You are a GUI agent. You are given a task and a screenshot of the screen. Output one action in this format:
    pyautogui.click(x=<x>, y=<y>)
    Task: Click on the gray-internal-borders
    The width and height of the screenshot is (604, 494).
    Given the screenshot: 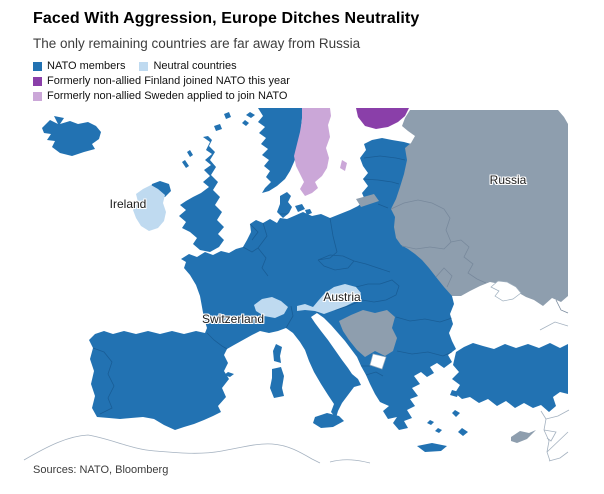 What is the action you would take?
    pyautogui.click(x=479, y=256)
    